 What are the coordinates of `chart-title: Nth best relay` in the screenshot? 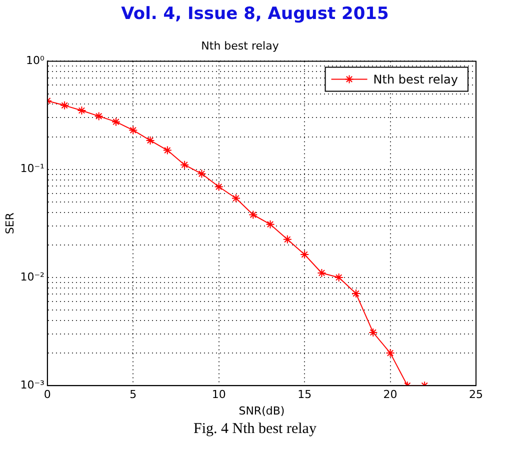 It's located at (240, 45).